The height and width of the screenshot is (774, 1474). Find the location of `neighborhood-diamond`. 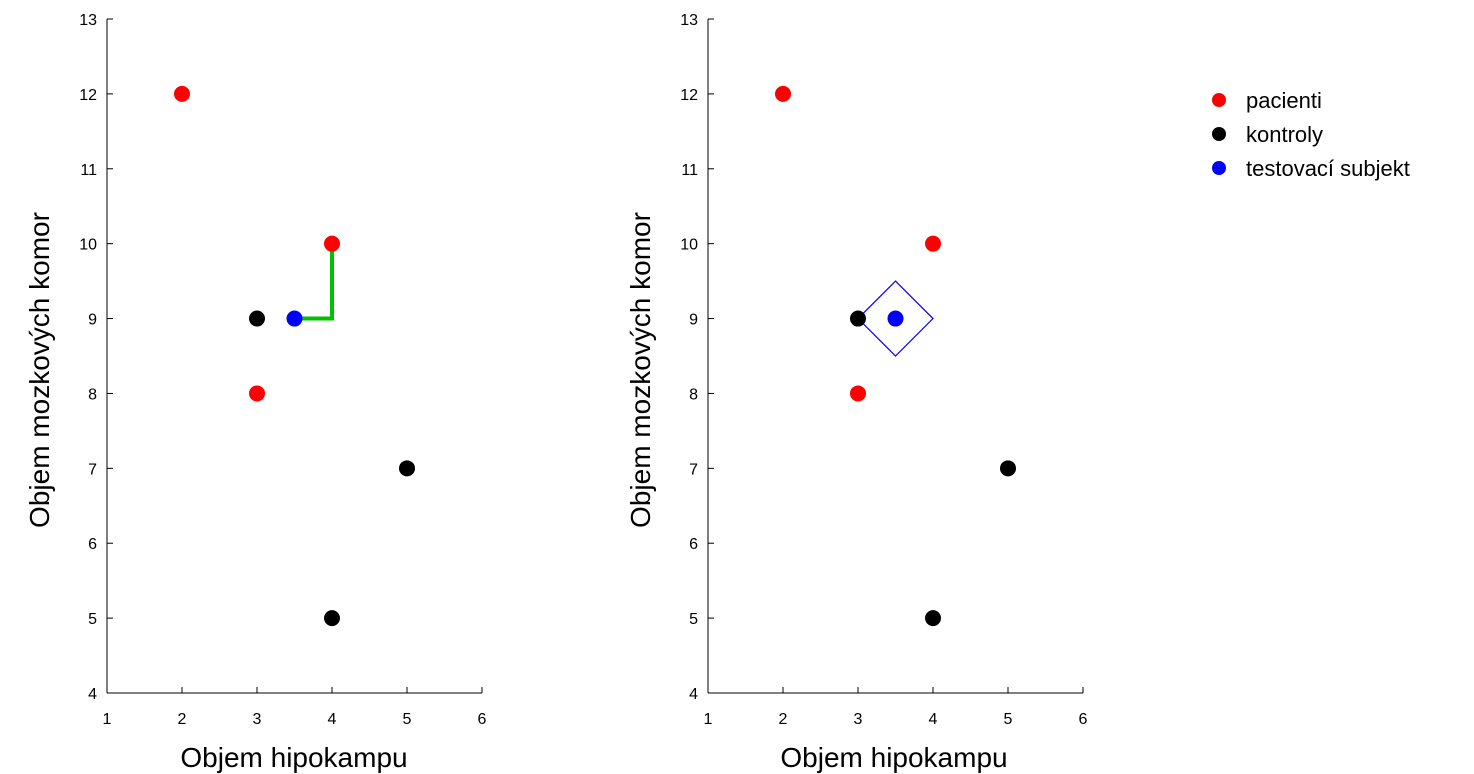

neighborhood-diamond is located at coordinates (895, 318).